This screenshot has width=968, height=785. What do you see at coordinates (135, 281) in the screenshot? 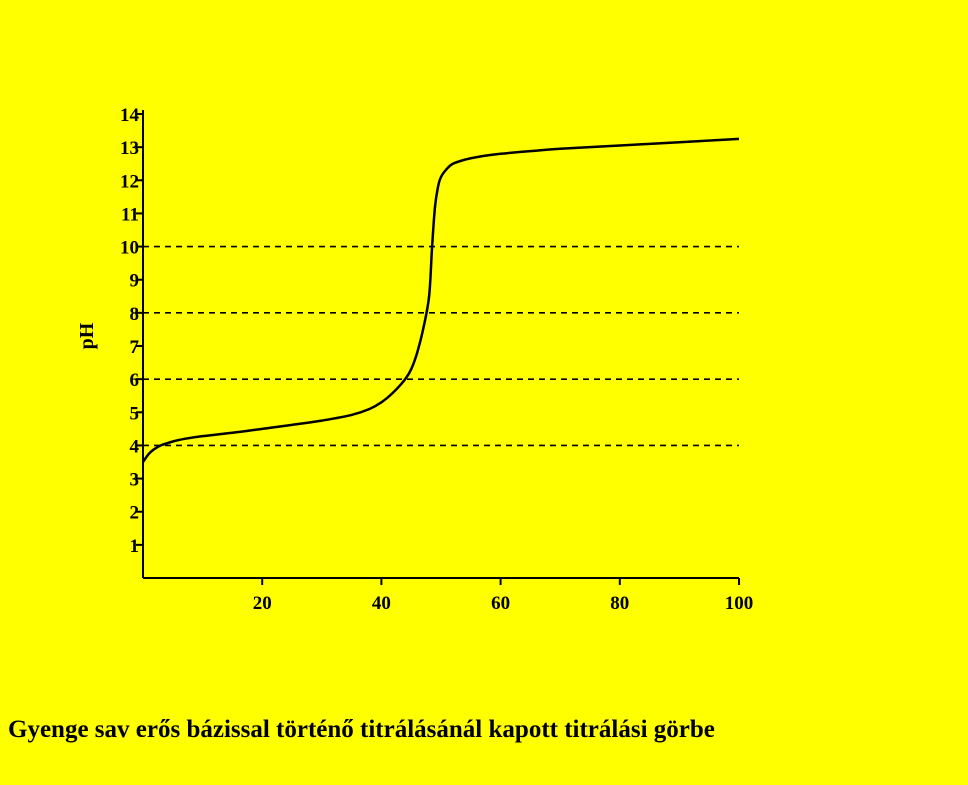
I see `y-tick-label: 9` at bounding box center [135, 281].